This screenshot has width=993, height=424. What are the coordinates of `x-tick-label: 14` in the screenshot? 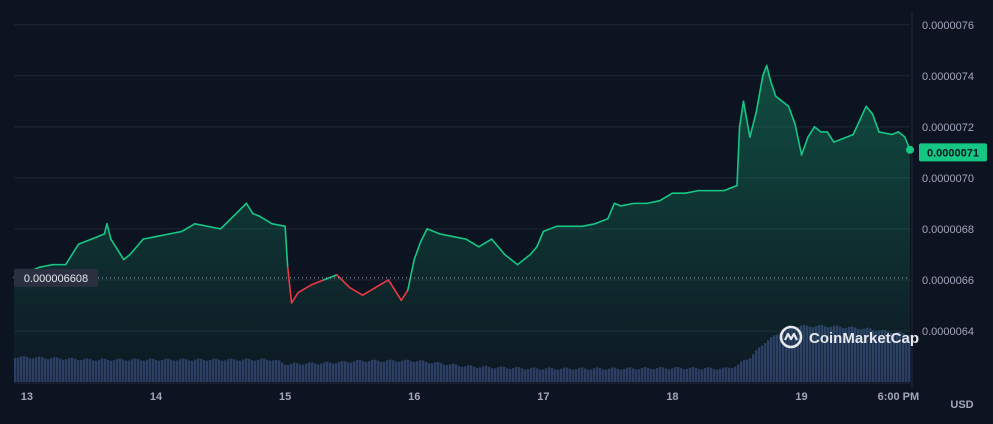 It's located at (156, 397).